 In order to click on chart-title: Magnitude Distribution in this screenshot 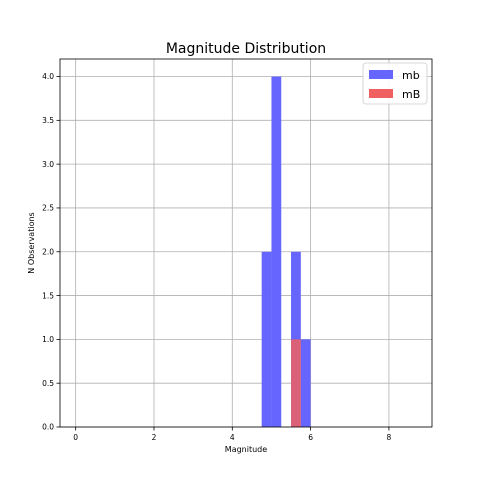, I will do `click(246, 49)`.